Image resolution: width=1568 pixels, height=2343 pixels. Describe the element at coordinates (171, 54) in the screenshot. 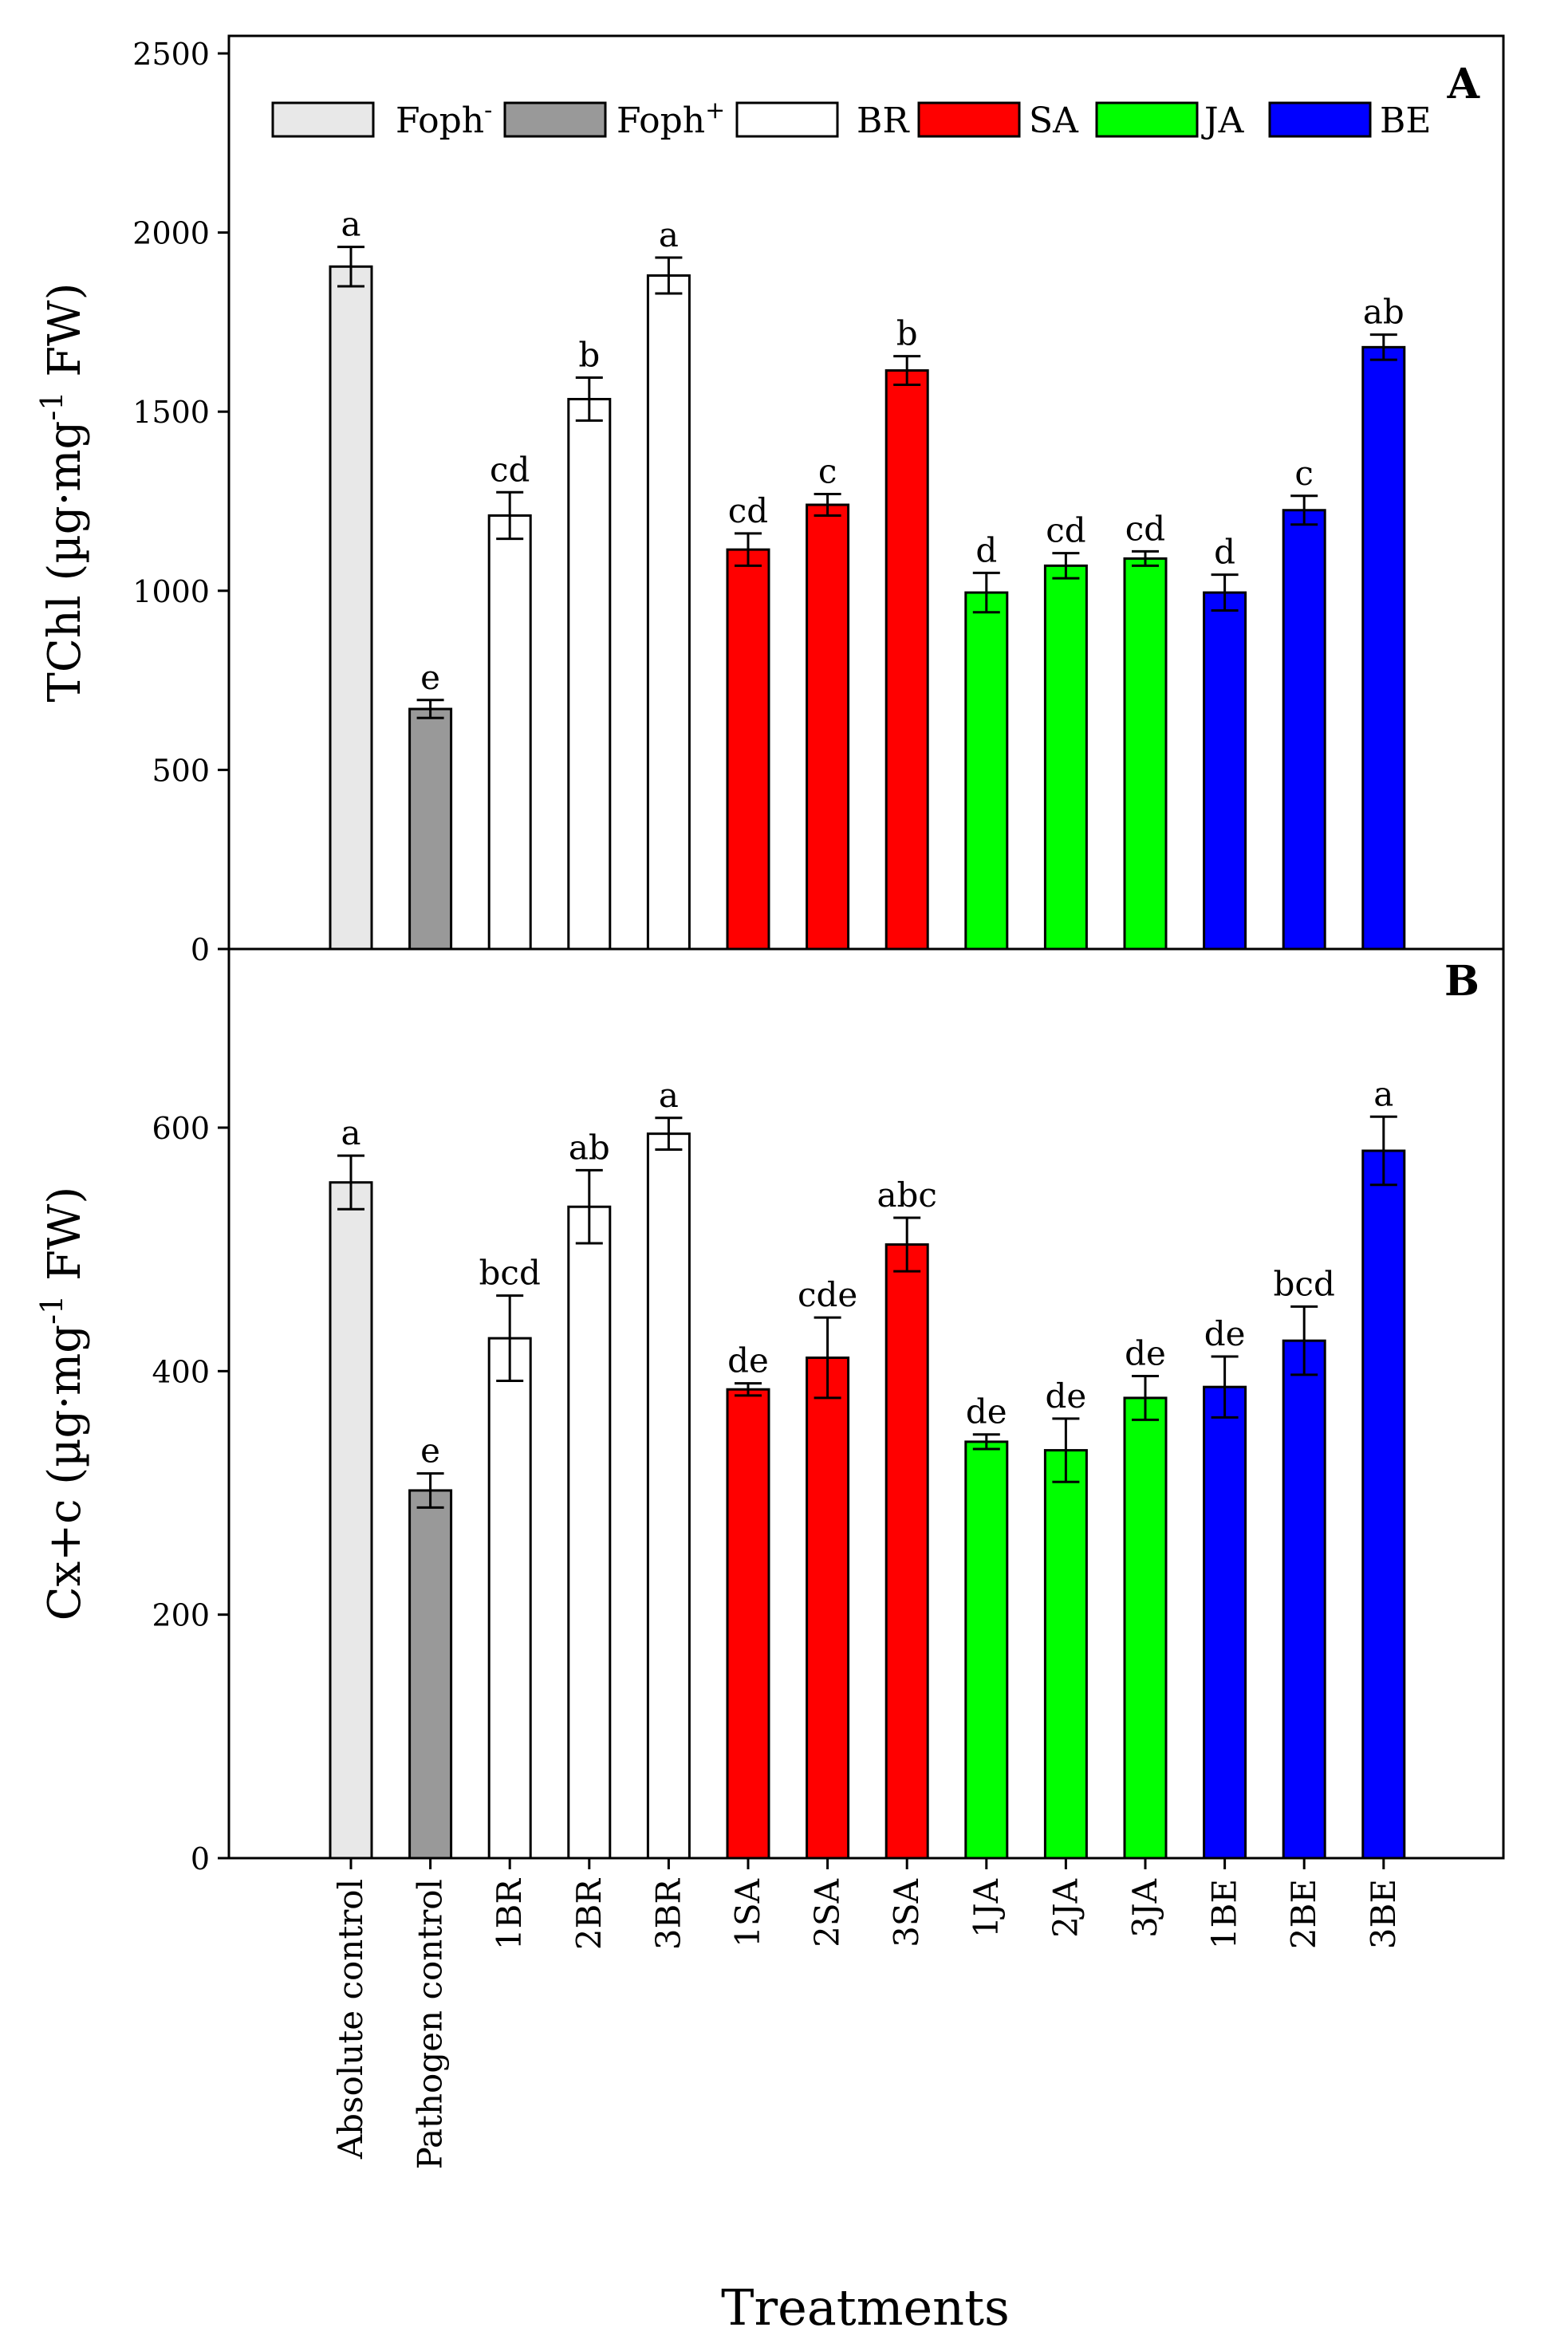

I see `y-tick-label: 2500` at that location.